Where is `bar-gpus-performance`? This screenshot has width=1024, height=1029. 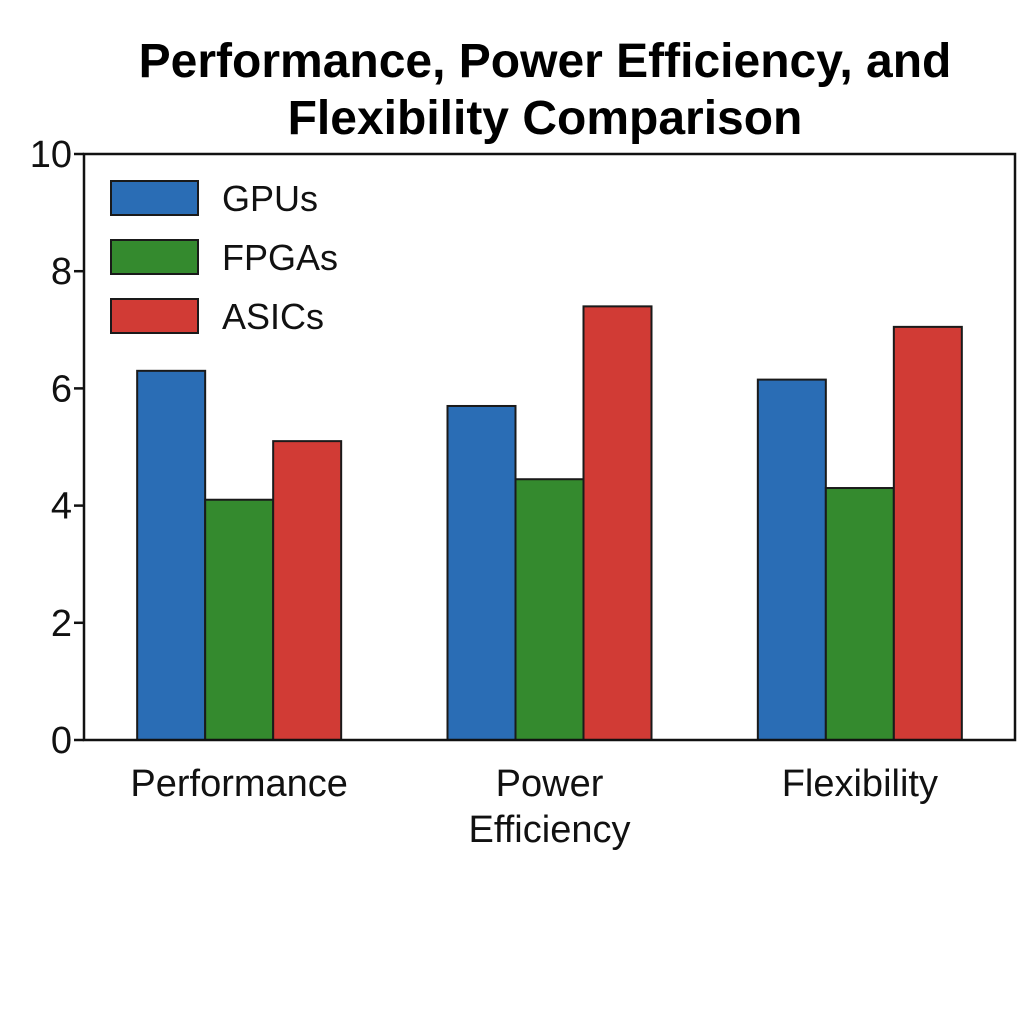 bar-gpus-performance is located at coordinates (171, 555).